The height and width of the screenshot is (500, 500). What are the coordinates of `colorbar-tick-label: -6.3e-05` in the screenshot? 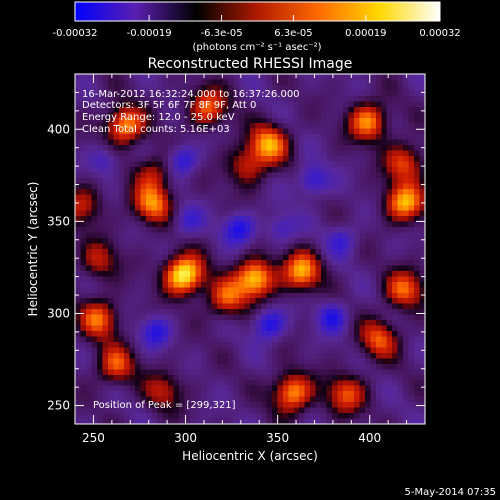 It's located at (222, 33).